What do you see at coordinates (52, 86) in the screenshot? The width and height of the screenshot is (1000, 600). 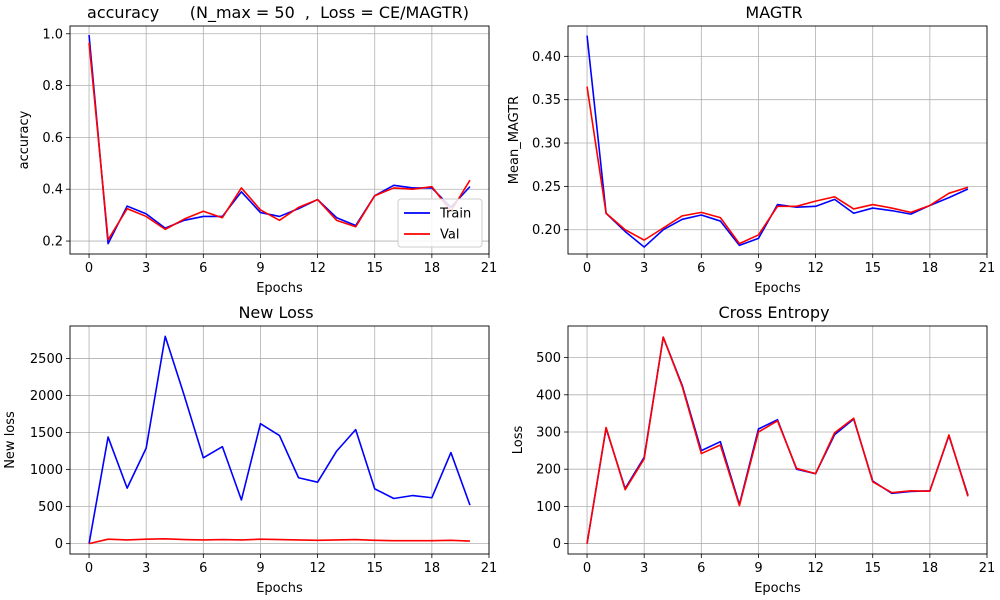 I see `y-tick-label: 0.8` at bounding box center [52, 86].